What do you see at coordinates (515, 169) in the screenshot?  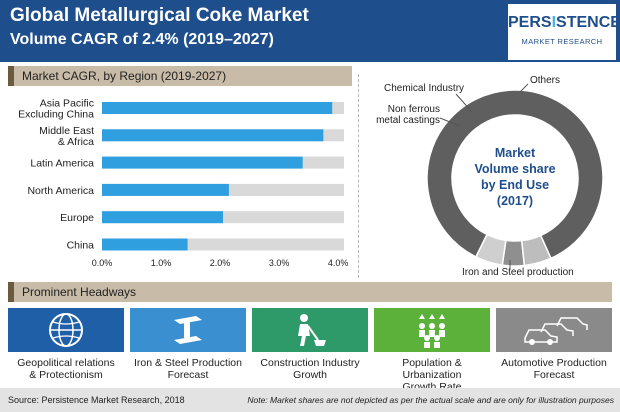 I see `center-label-line: Volume share` at bounding box center [515, 169].